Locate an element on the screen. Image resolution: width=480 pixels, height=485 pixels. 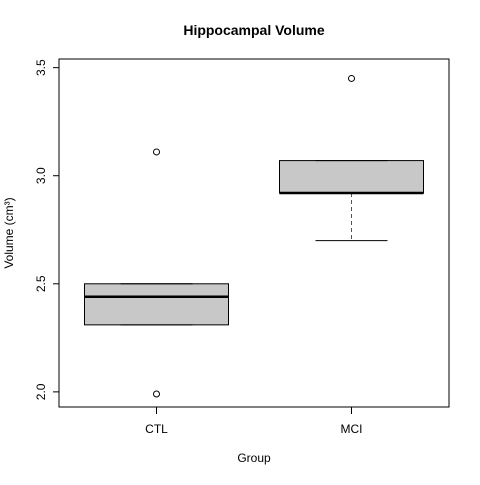
chart-title: Hippocampal Volume is located at coordinates (254, 30).